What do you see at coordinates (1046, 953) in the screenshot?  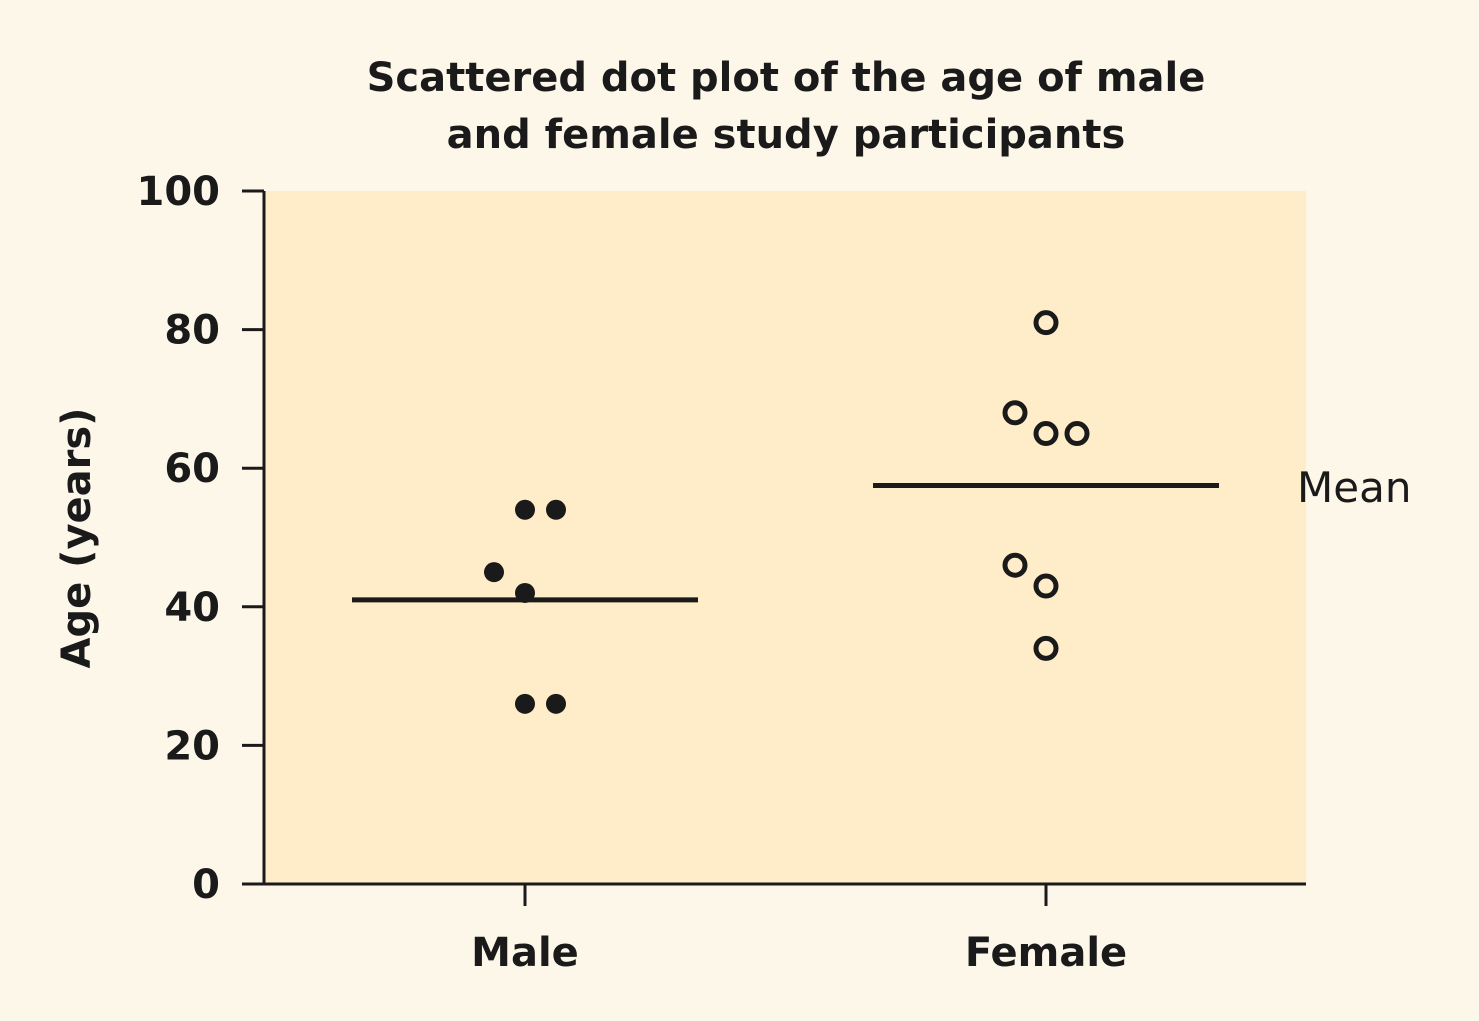 I see `x-tick-label: Female` at bounding box center [1046, 953].